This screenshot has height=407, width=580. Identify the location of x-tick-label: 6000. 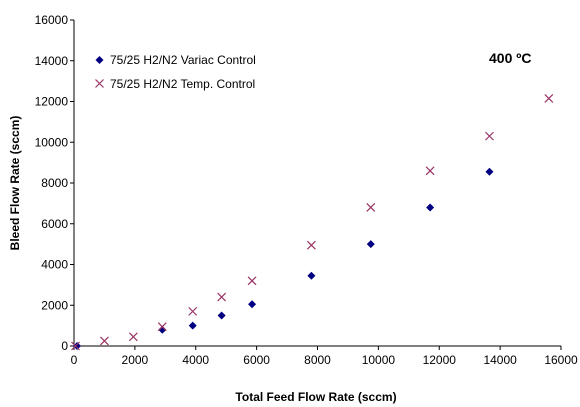
(256, 360).